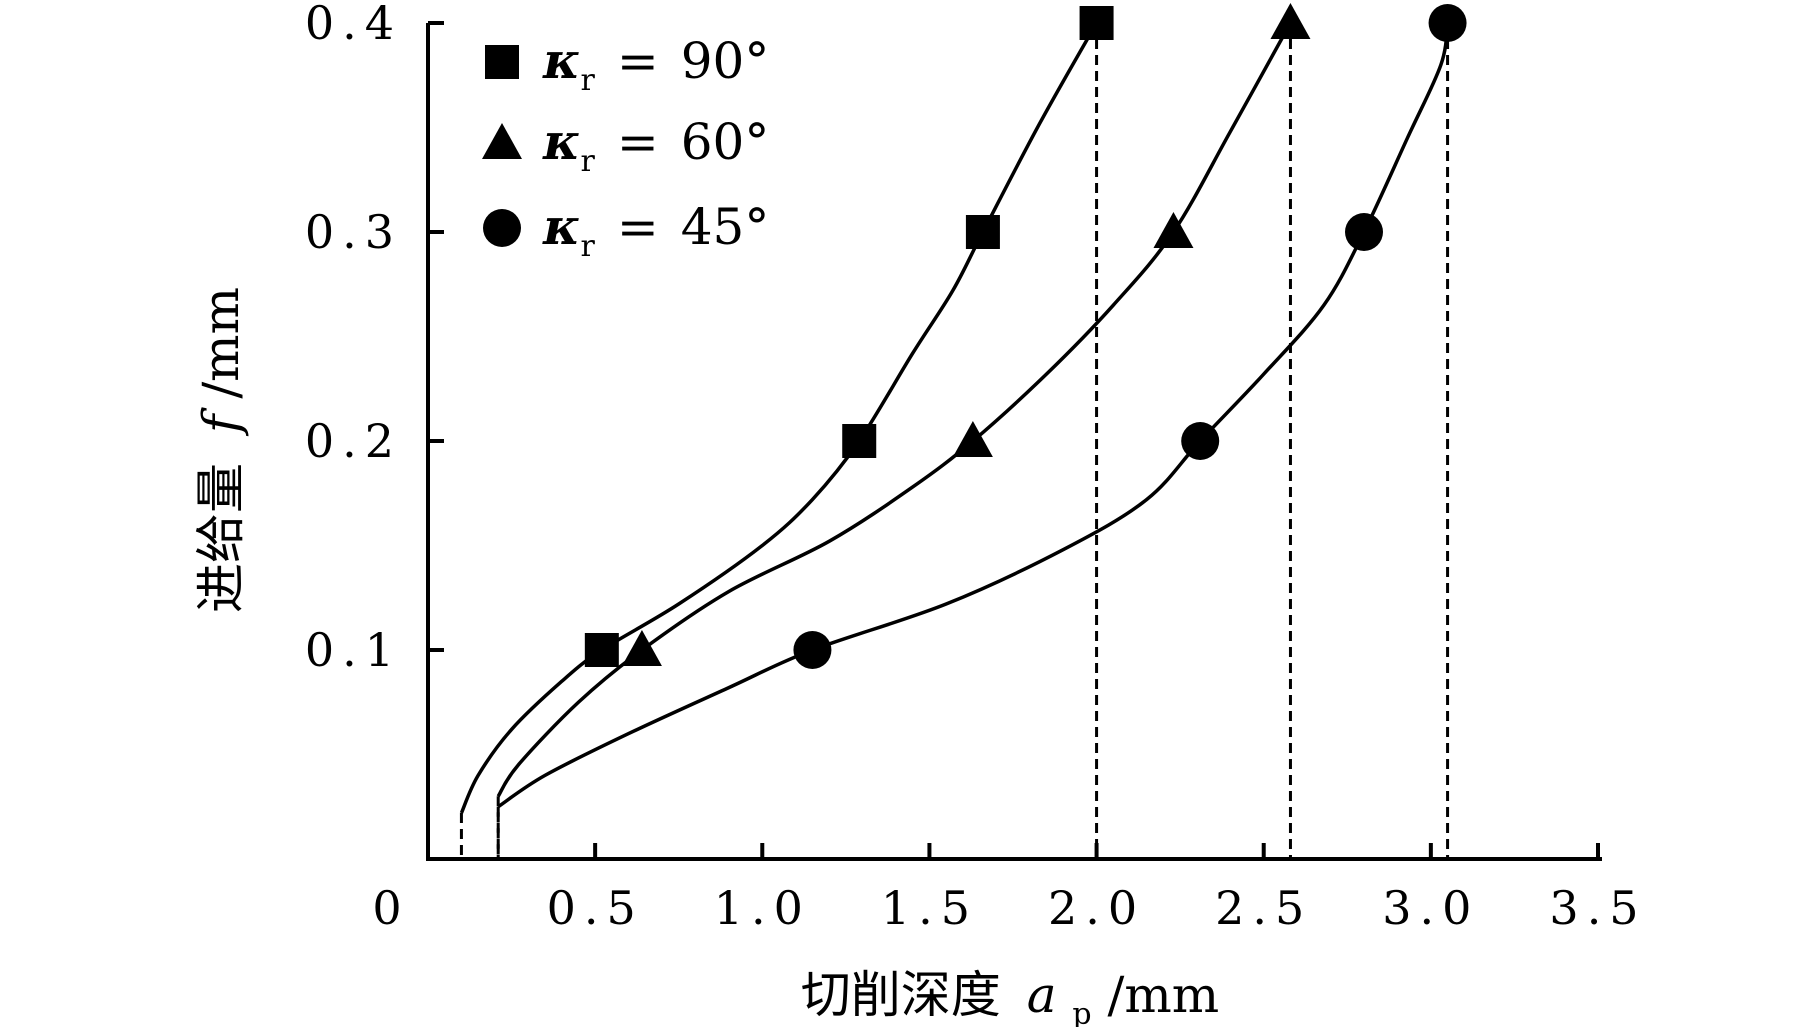 The height and width of the screenshot is (1027, 1819). Describe the element at coordinates (1010, 996) in the screenshot. I see `x-axis-title: 切削深度 a p /mm` at that location.